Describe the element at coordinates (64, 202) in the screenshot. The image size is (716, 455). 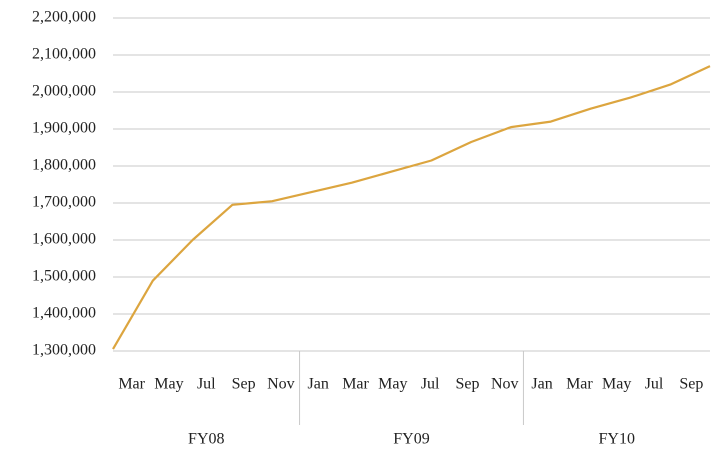
I see `y-tick-label: 1,700,000` at that location.